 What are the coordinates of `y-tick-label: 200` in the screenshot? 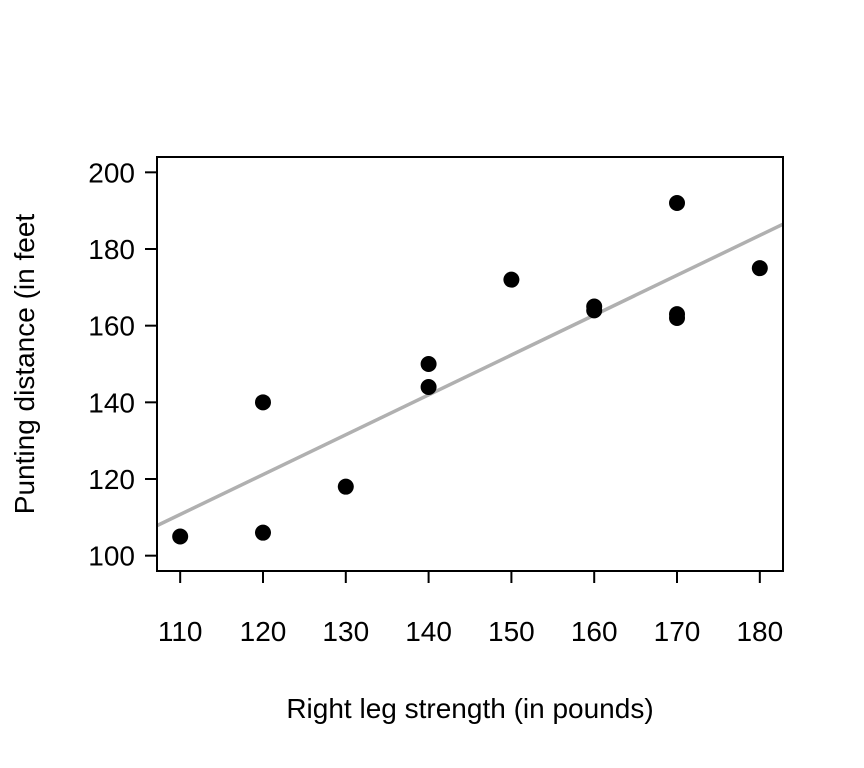 It's located at (111, 172).